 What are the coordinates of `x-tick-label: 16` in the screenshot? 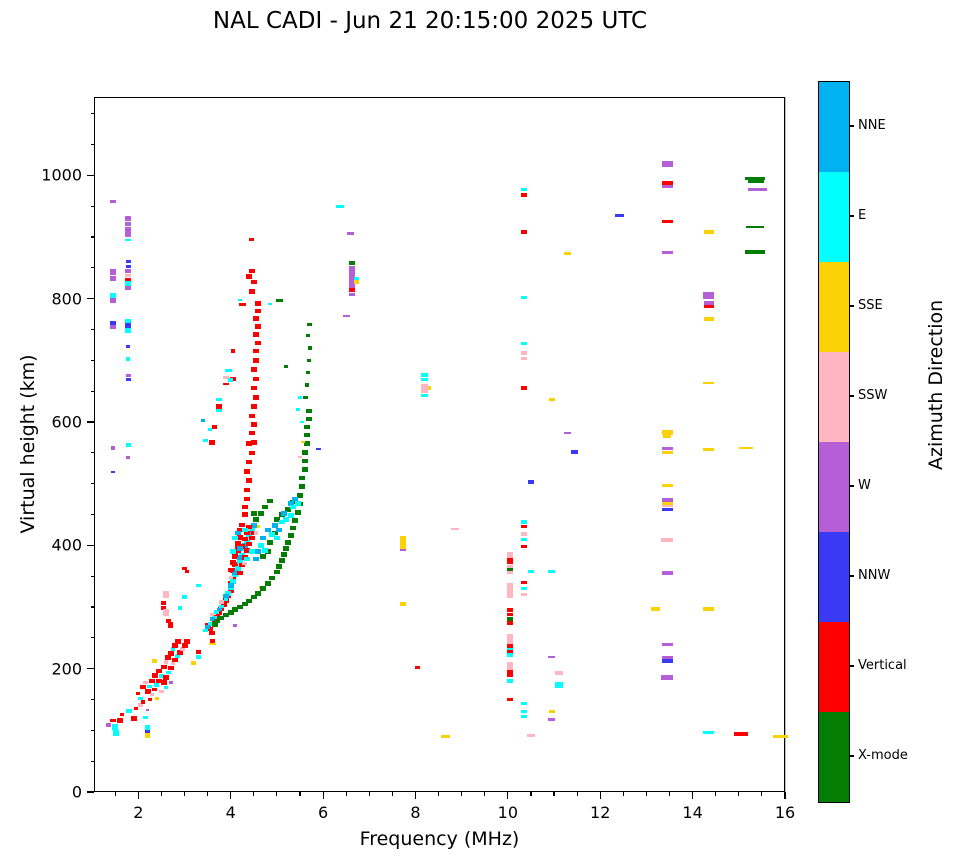 It's located at (785, 812).